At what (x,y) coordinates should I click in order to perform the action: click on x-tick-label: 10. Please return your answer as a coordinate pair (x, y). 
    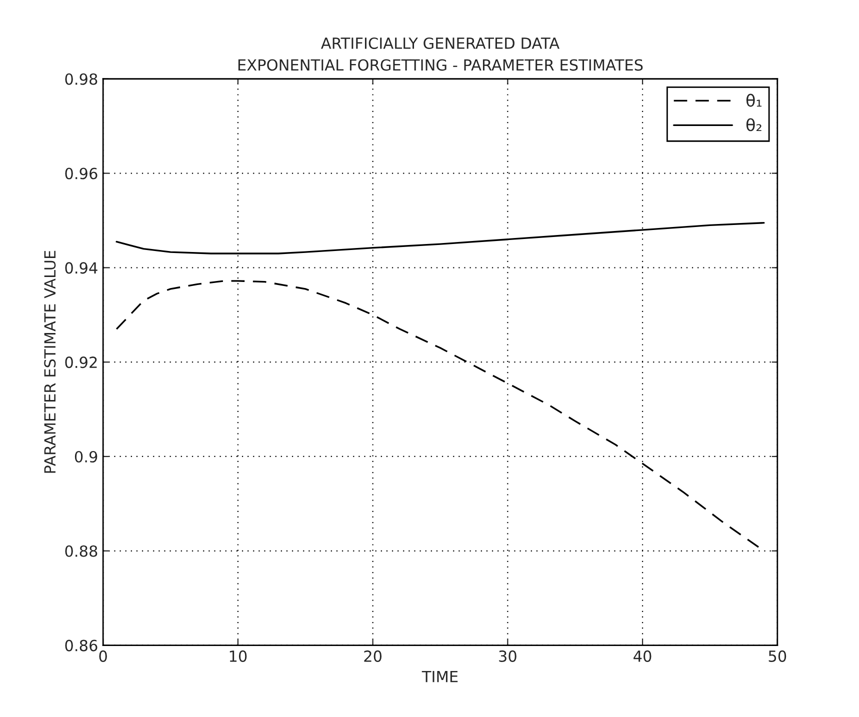
    Looking at the image, I should click on (238, 656).